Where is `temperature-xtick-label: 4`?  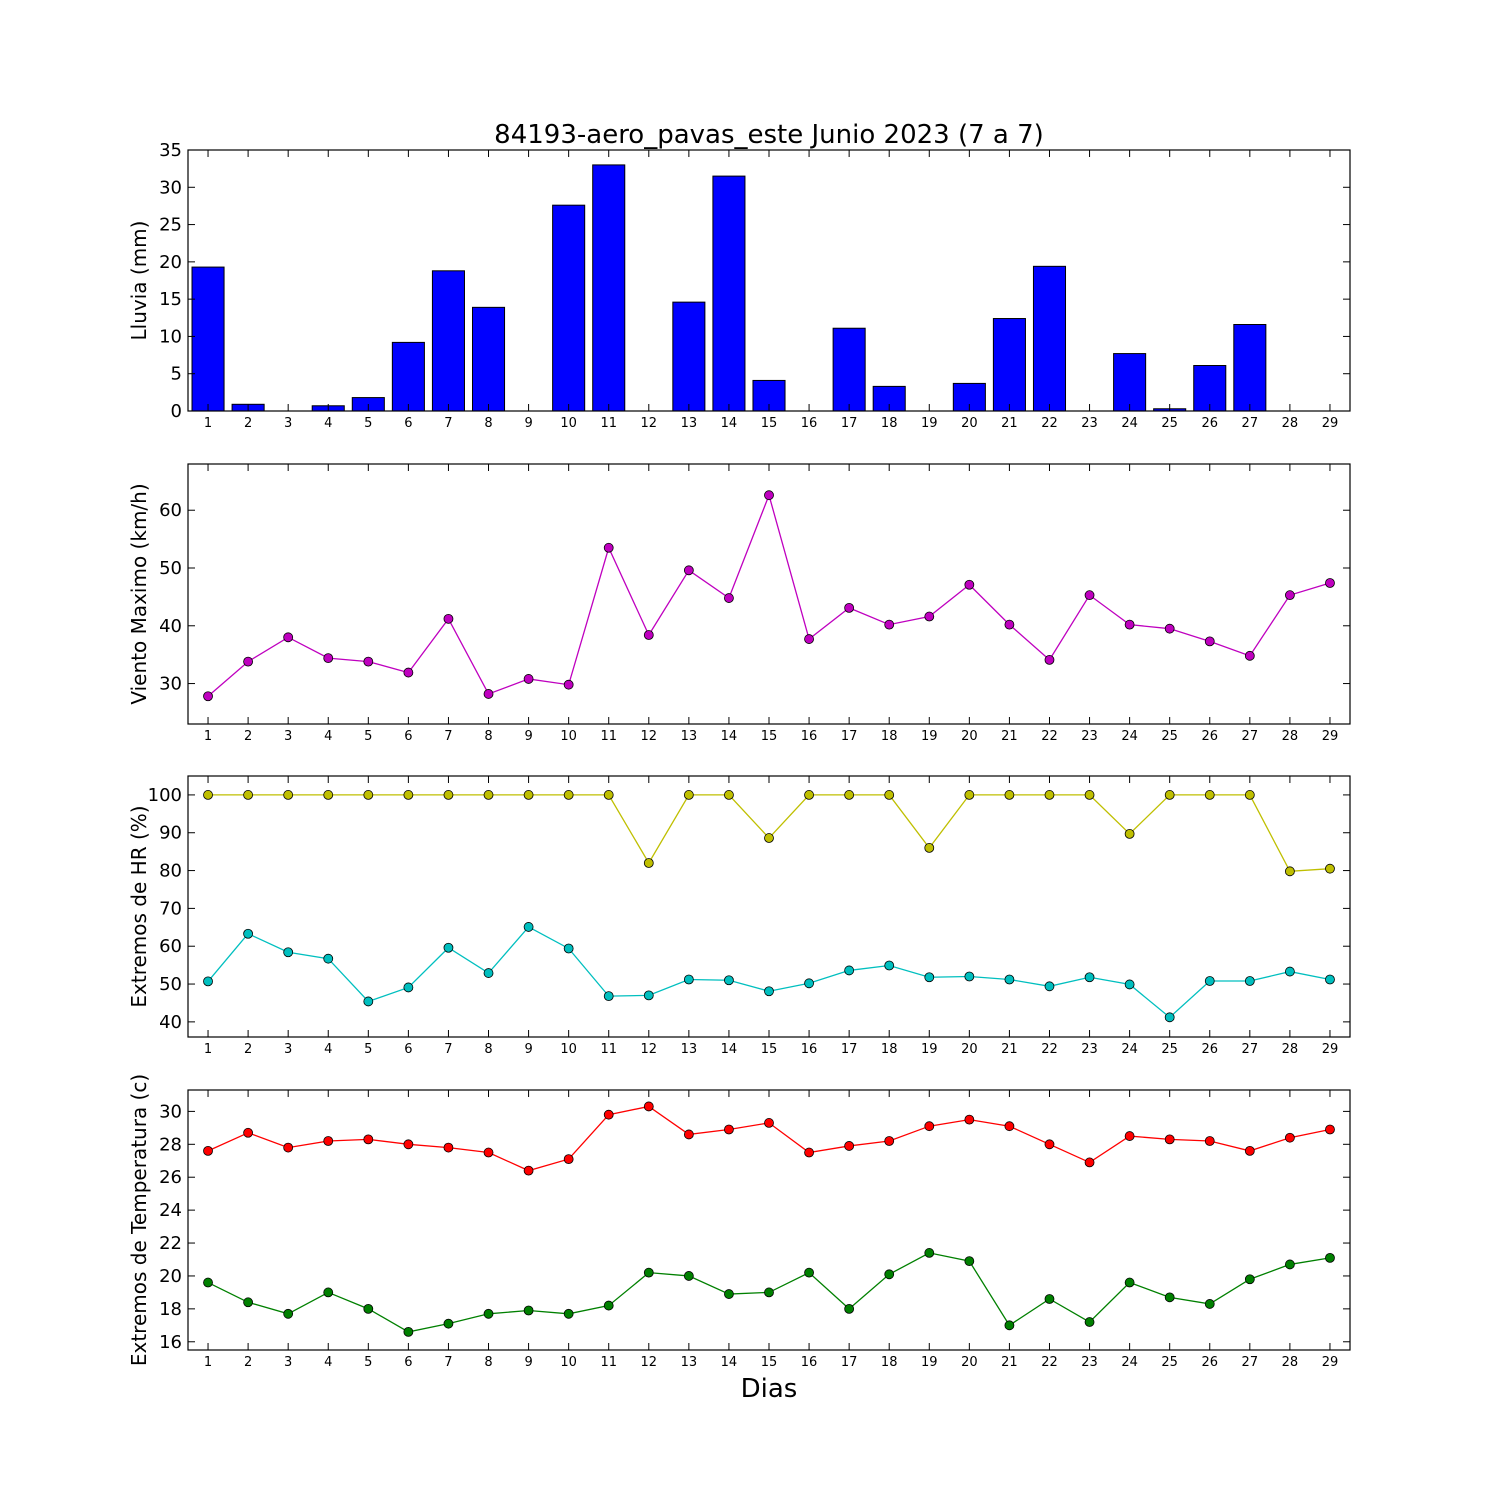 temperature-xtick-label: 4 is located at coordinates (328, 1362).